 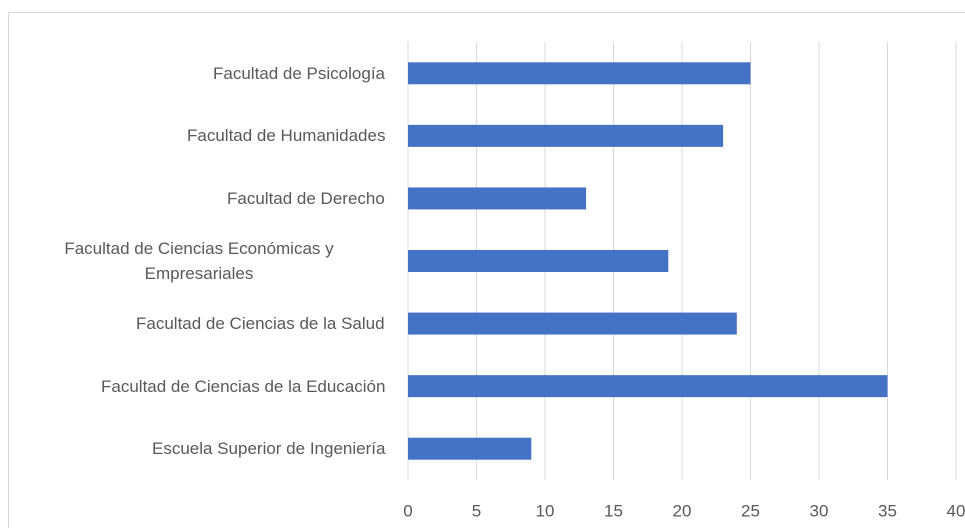 I want to click on x-tick-label: 35, so click(x=887, y=510).